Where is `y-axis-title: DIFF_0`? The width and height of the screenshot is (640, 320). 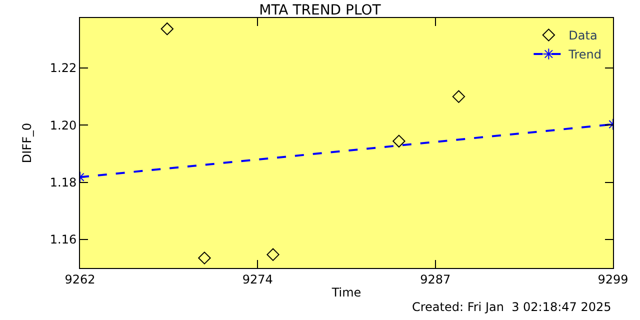 y-axis-title: DIFF_0 is located at coordinates (27, 143).